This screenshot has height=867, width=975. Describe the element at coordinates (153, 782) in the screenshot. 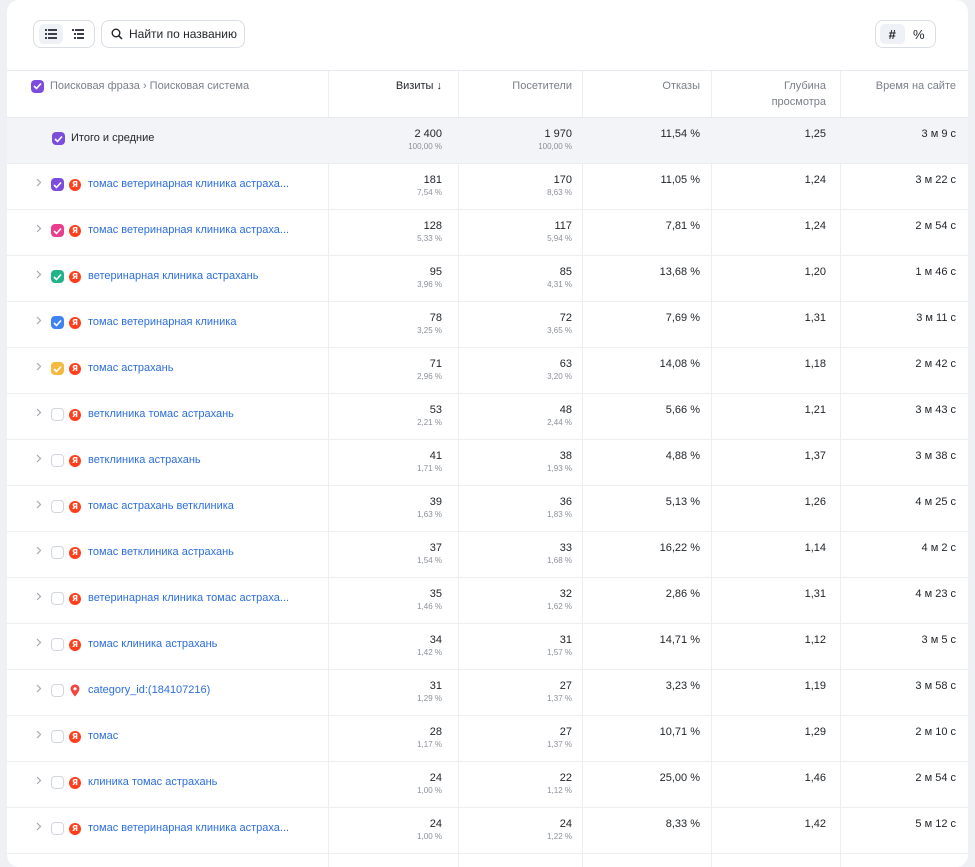

I see `search-phrase-link: клиника томас астрахань` at that location.